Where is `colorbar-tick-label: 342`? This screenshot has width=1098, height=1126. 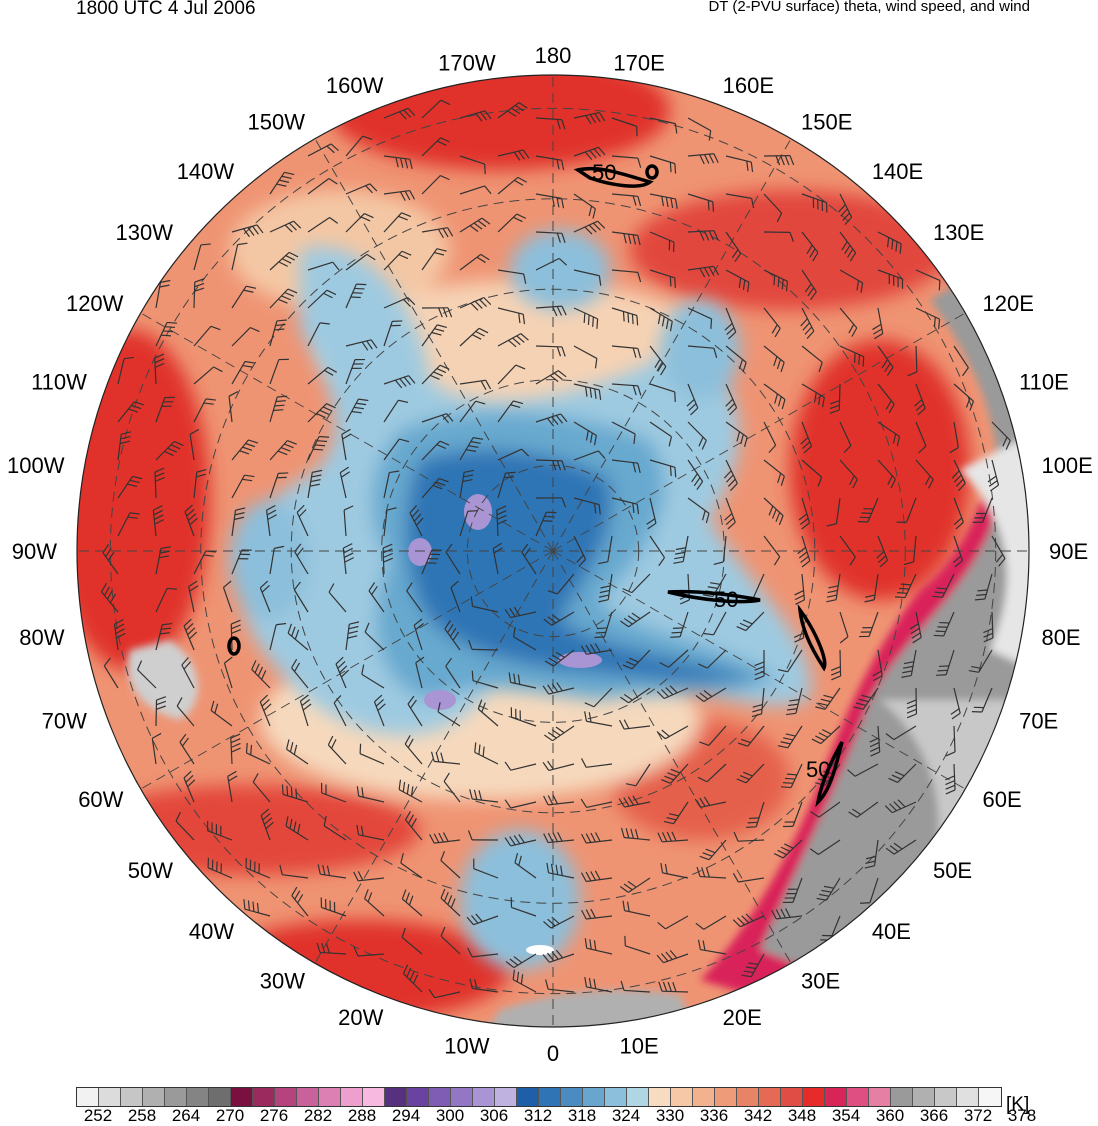 colorbar-tick-label: 342 is located at coordinates (758, 1115).